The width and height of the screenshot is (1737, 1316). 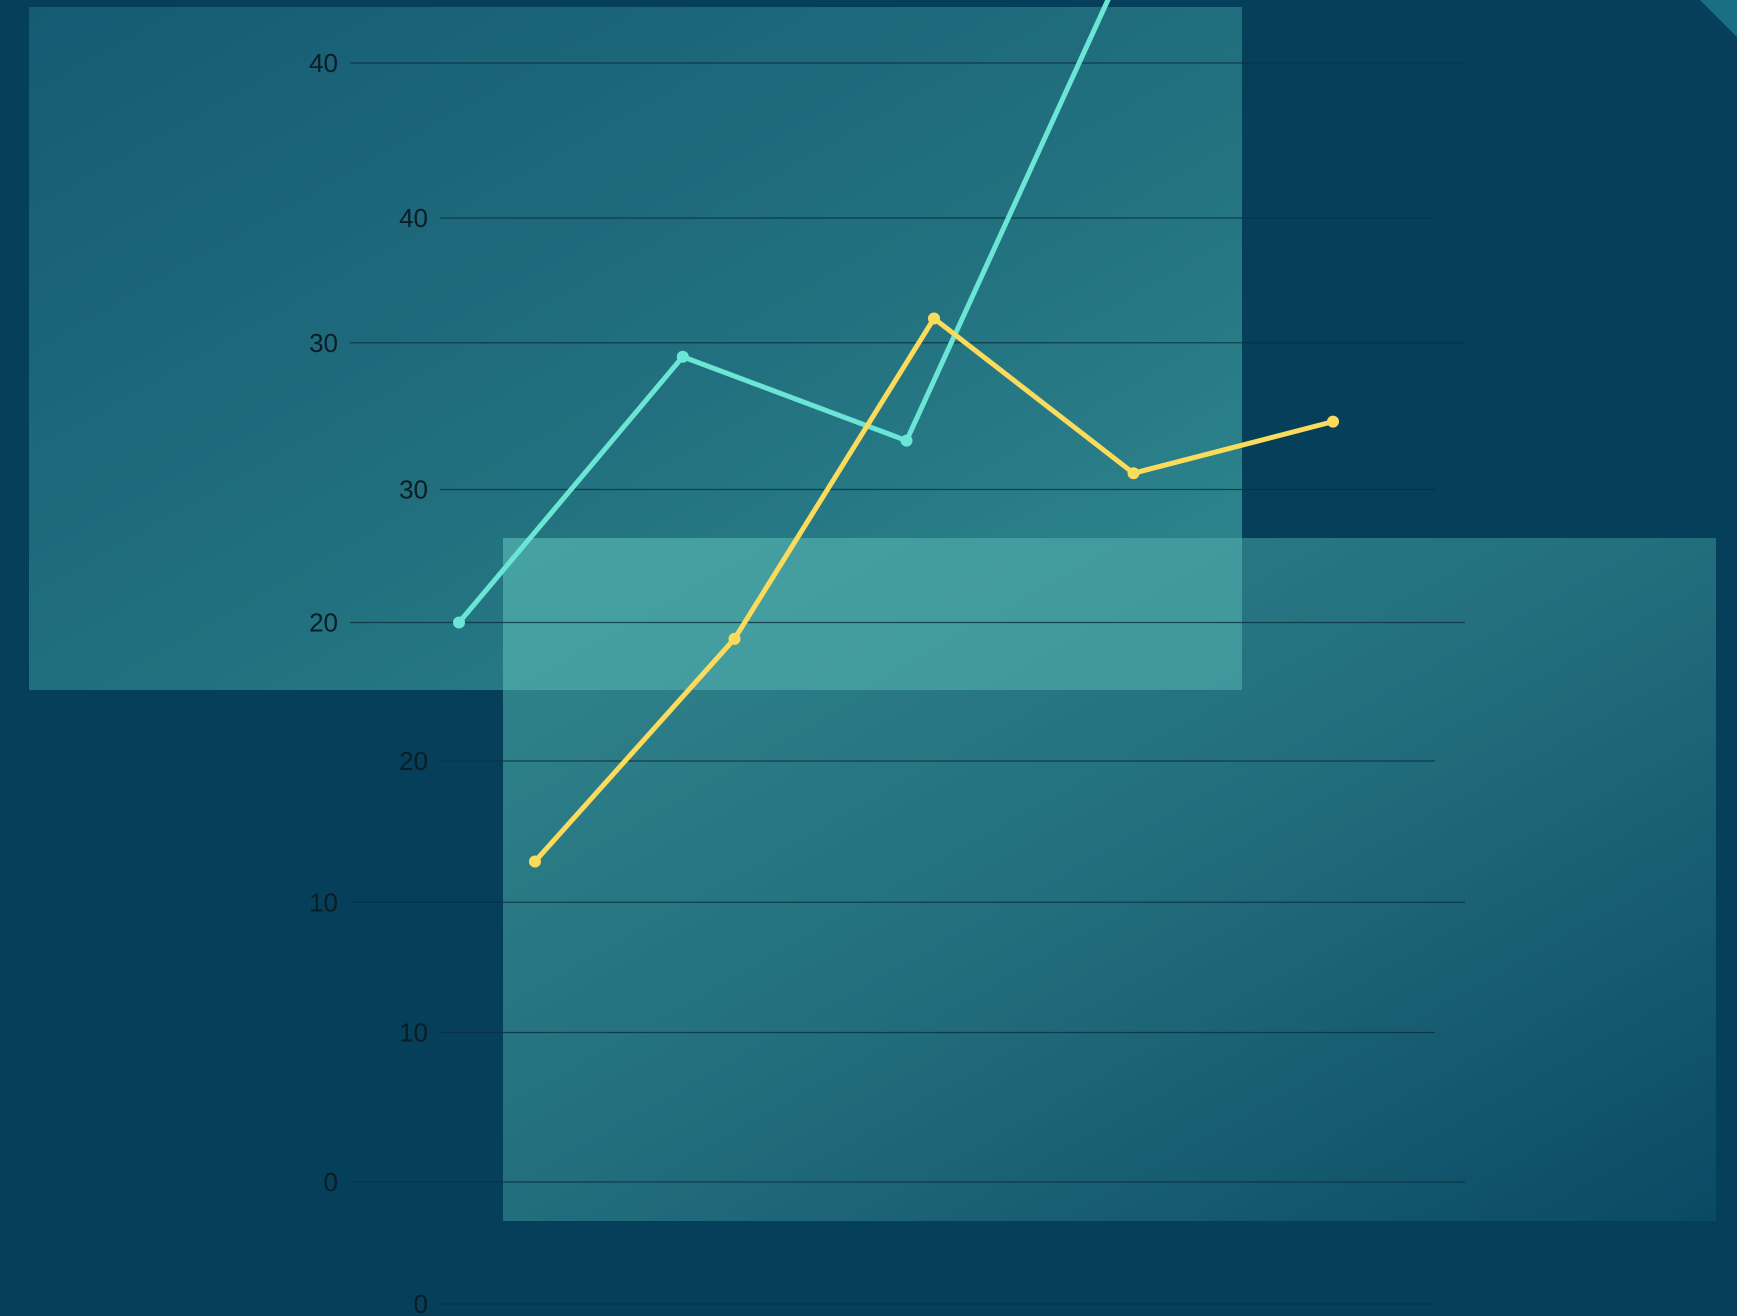 What do you see at coordinates (1718, 18) in the screenshot?
I see `corner-accent` at bounding box center [1718, 18].